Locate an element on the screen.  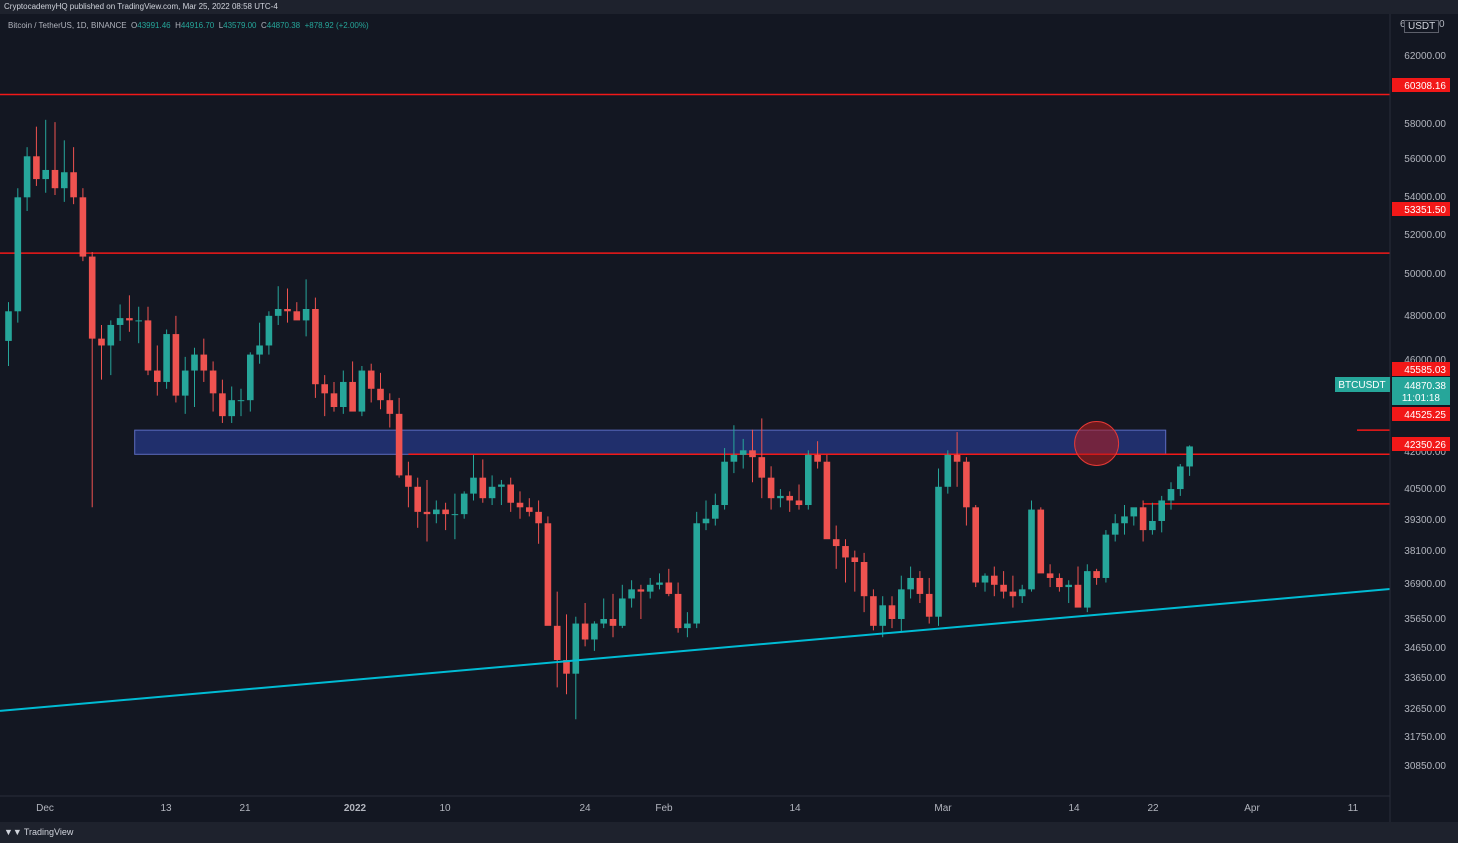
tradingview-brand: ▼▼ TradingView is located at coordinates (38, 832).